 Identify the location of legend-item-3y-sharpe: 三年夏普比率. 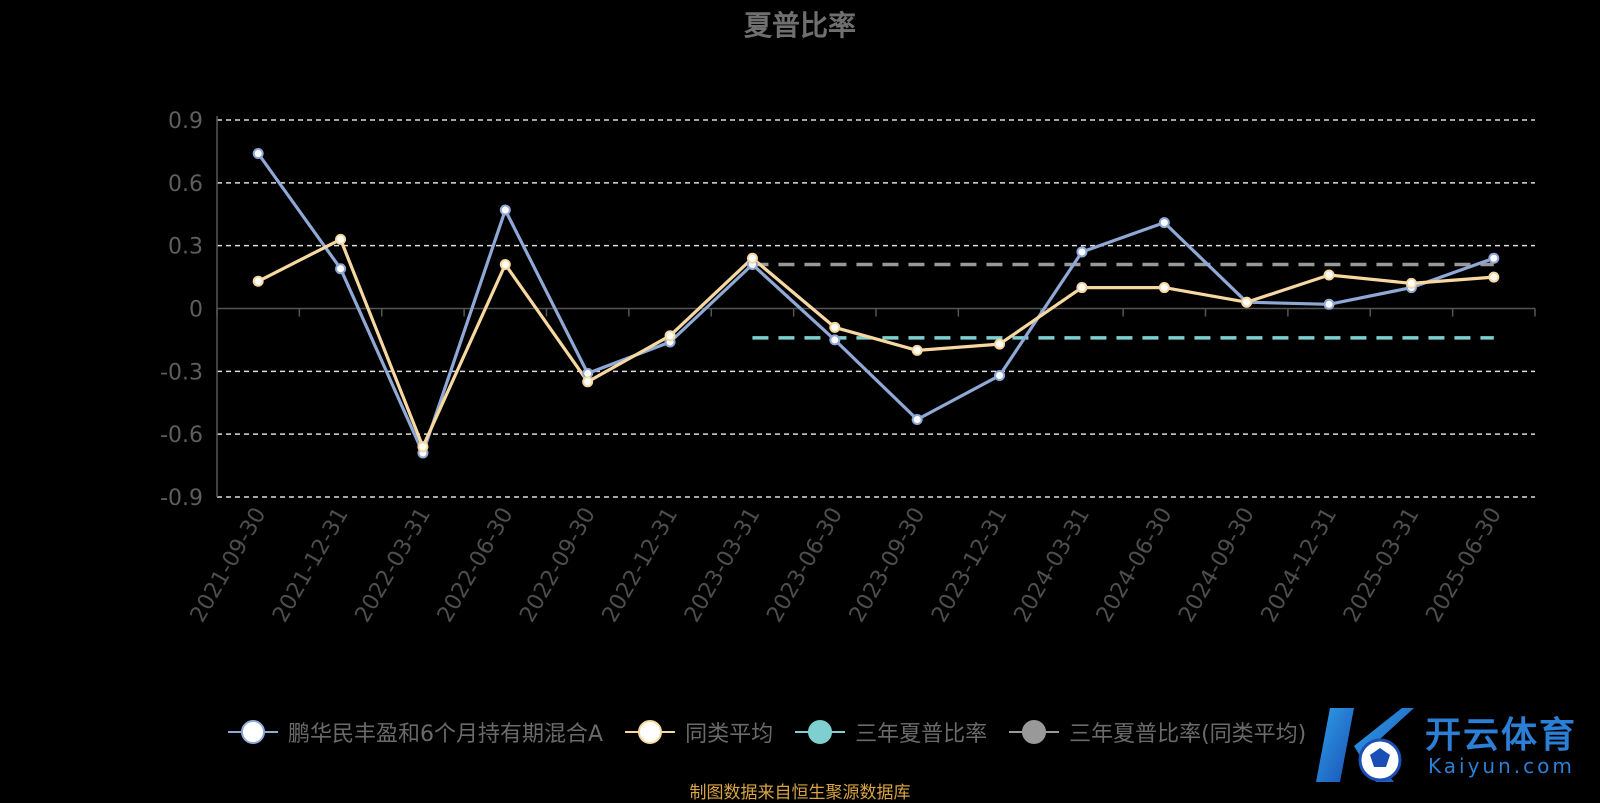
(891, 732).